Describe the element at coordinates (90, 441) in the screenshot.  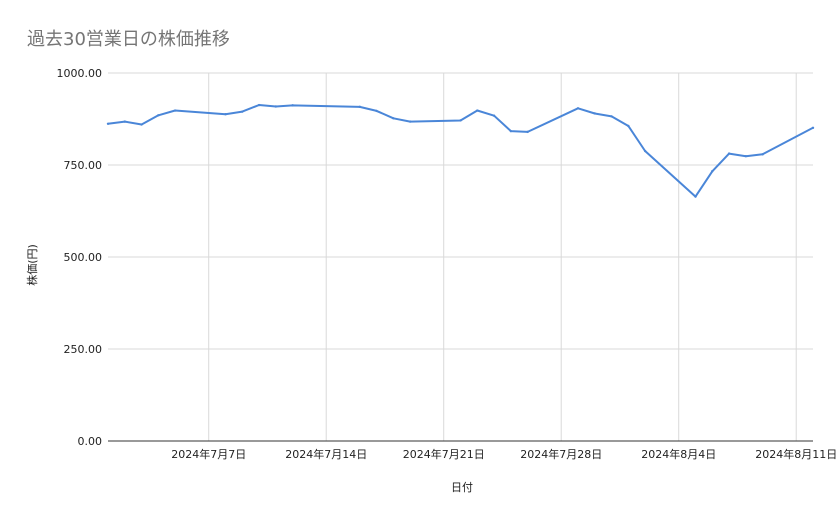
I see `y-tick-label: 0.00` at that location.